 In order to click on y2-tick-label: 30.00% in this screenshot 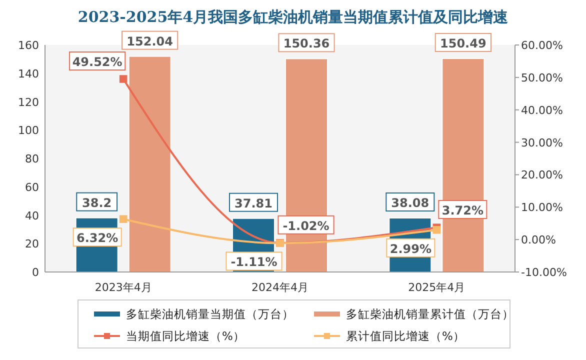, I will do `click(542, 143)`.